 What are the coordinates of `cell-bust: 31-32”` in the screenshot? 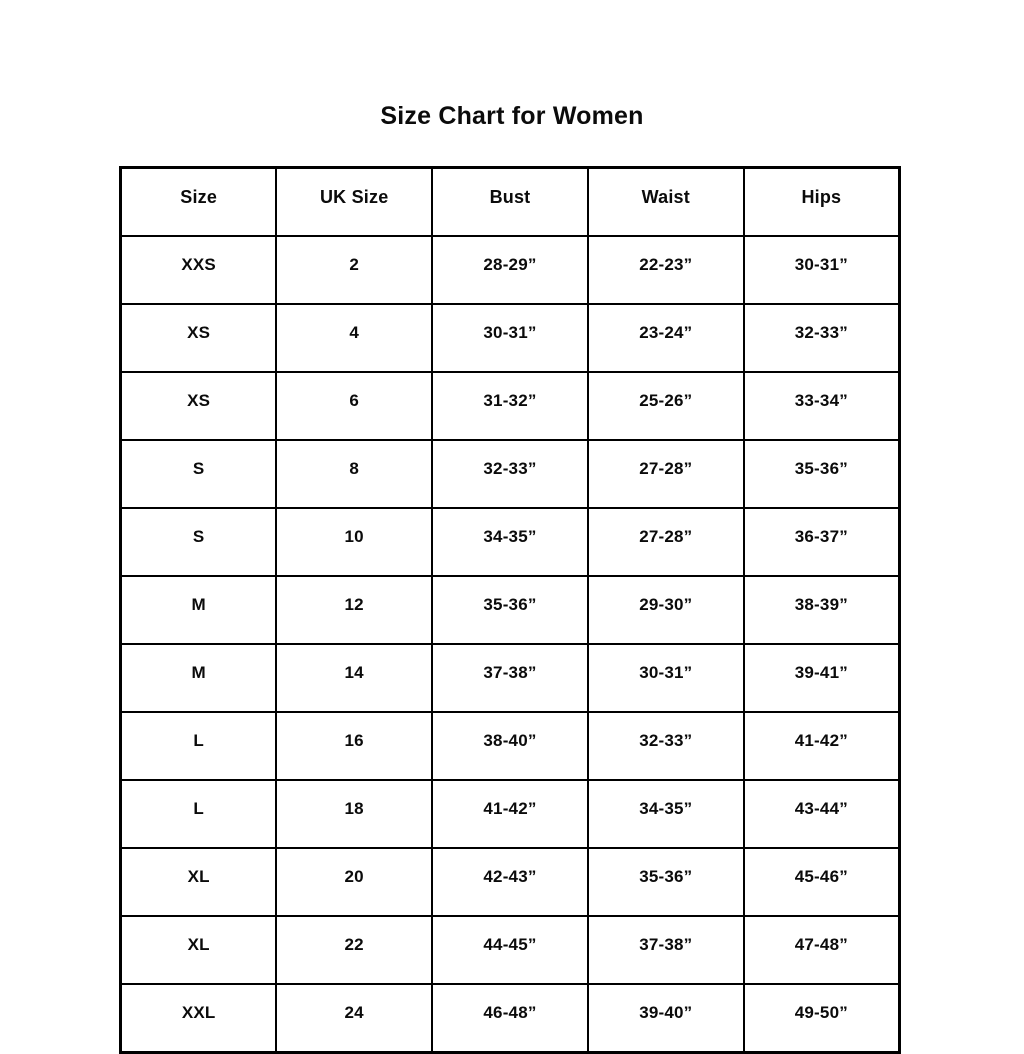 It's located at (510, 406).